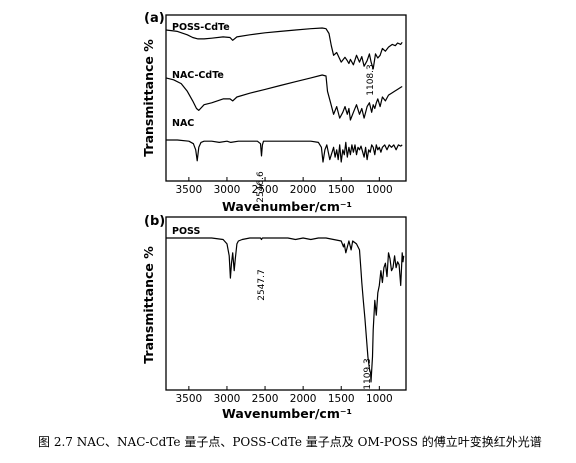  I want to click on annotations-b: 2547.7 1109.3, so click(315, 329).